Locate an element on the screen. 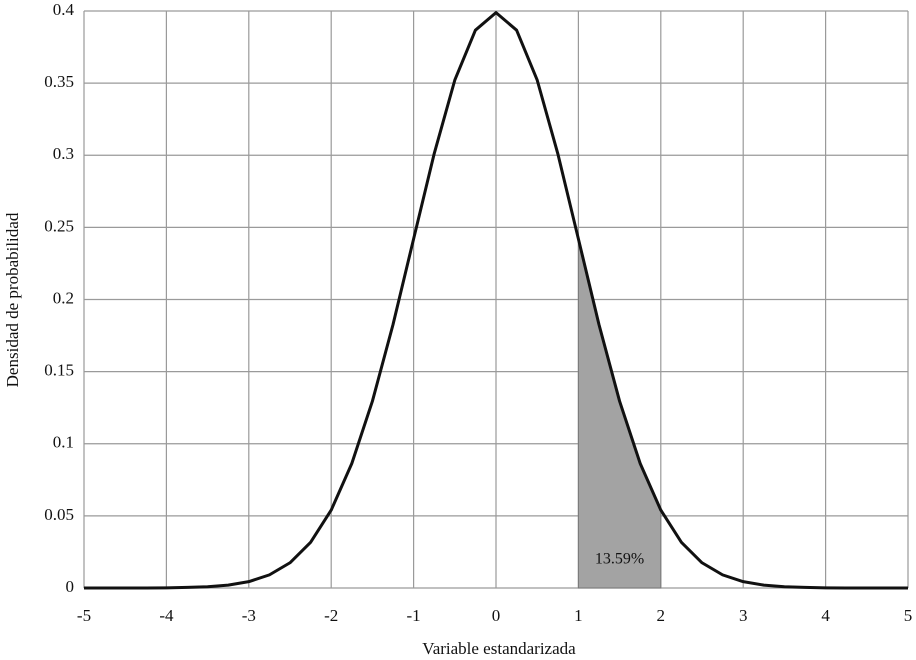  x-tick-label: 2 is located at coordinates (661, 615).